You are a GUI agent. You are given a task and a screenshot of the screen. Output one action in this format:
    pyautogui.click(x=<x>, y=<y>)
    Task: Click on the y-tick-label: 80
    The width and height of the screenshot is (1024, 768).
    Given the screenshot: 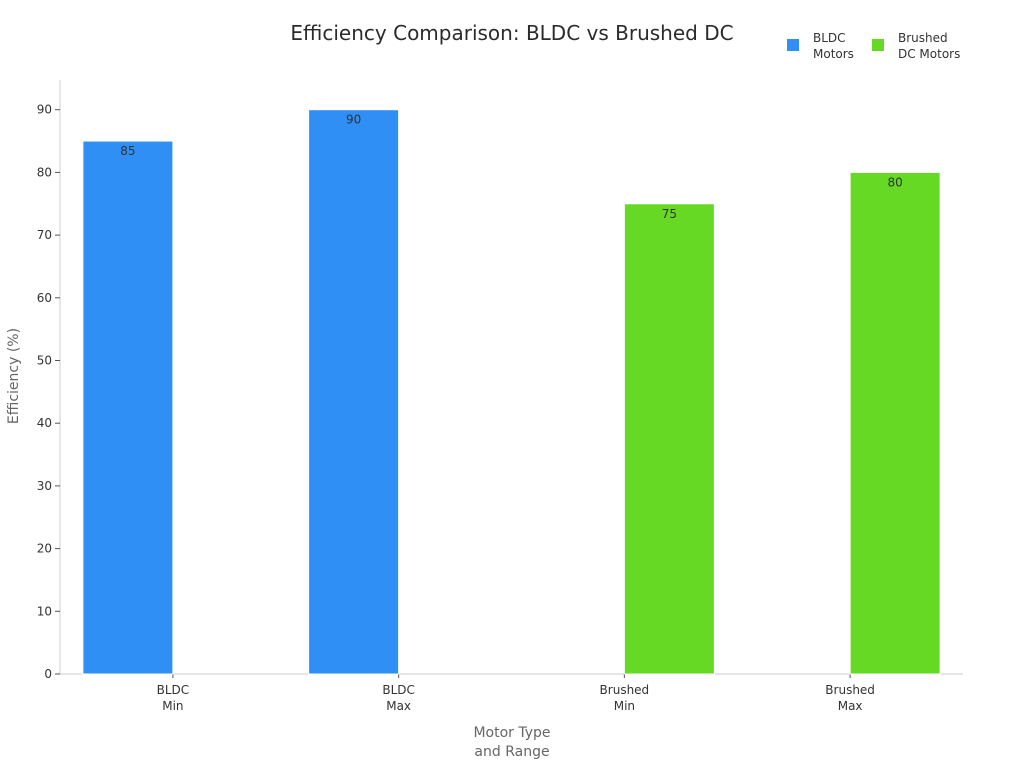 What is the action you would take?
    pyautogui.click(x=44, y=172)
    